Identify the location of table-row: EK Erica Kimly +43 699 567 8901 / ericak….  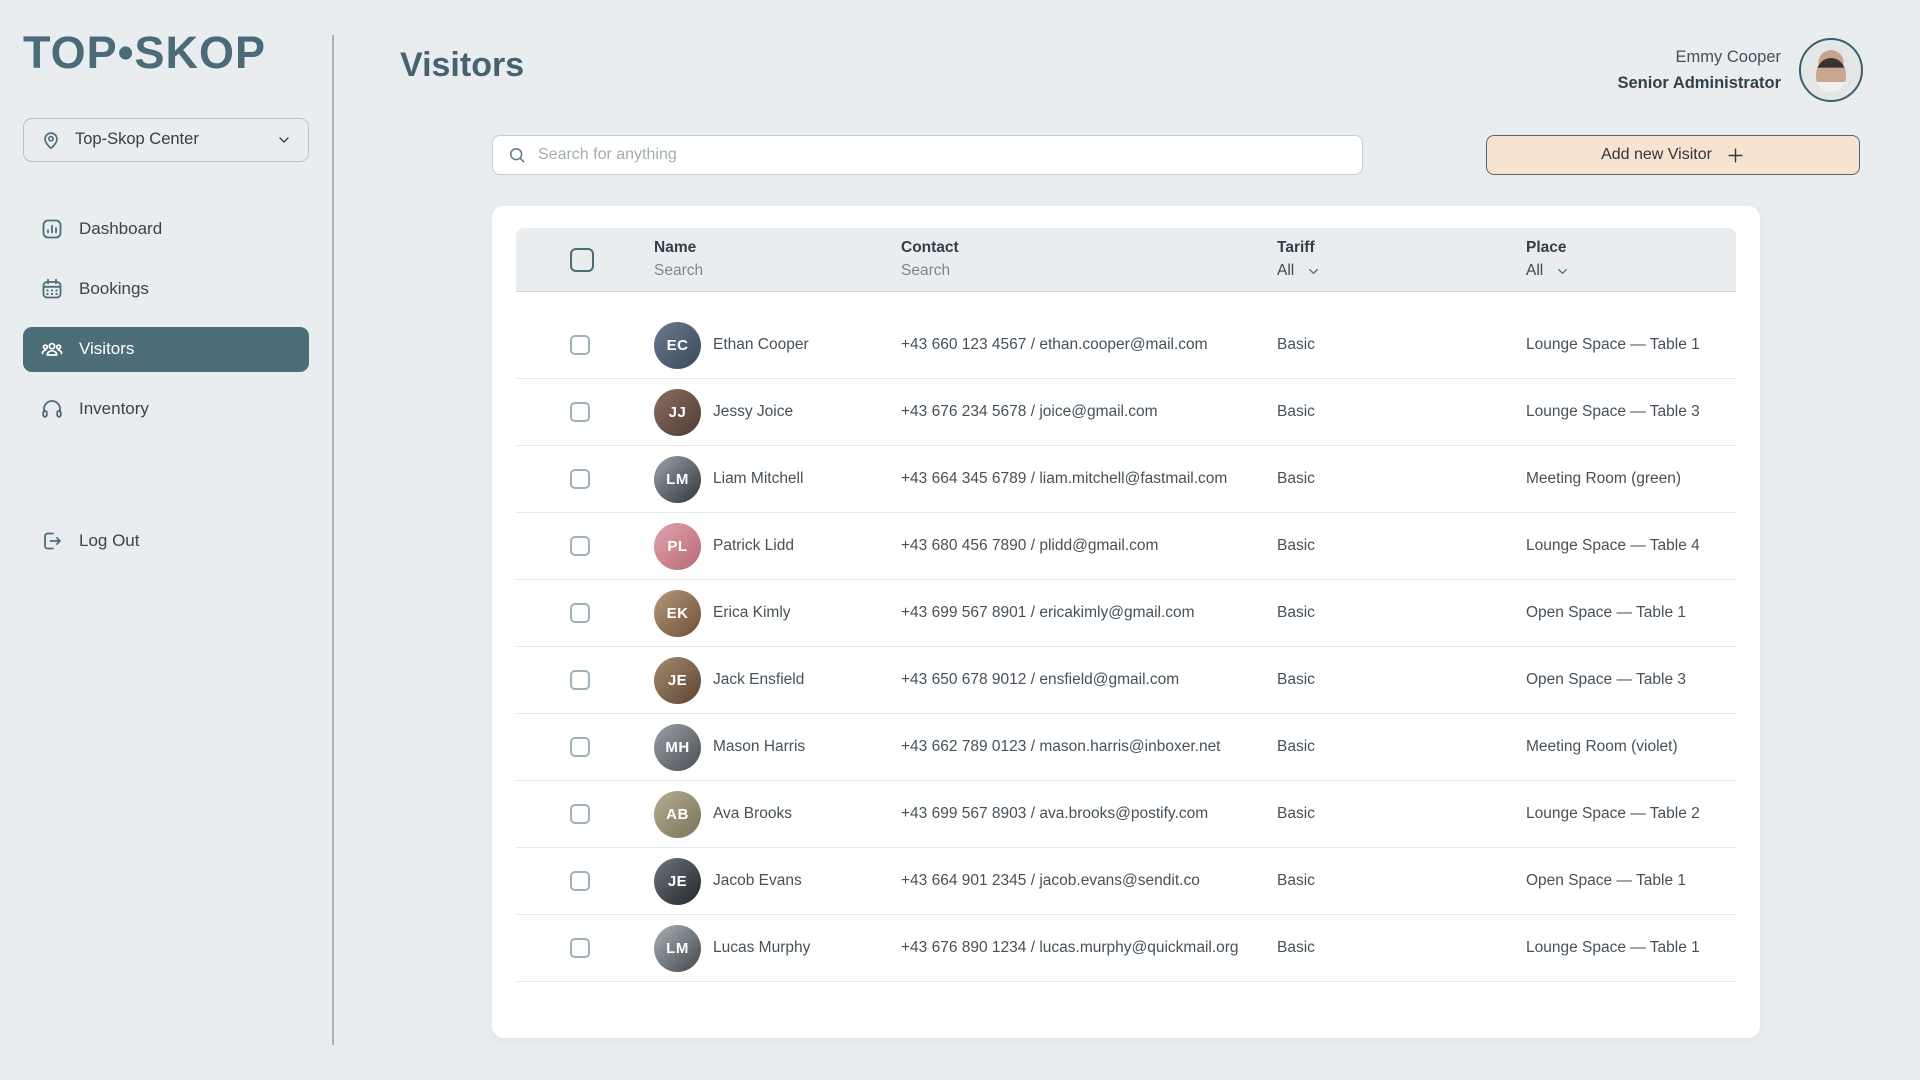
(1126, 613).